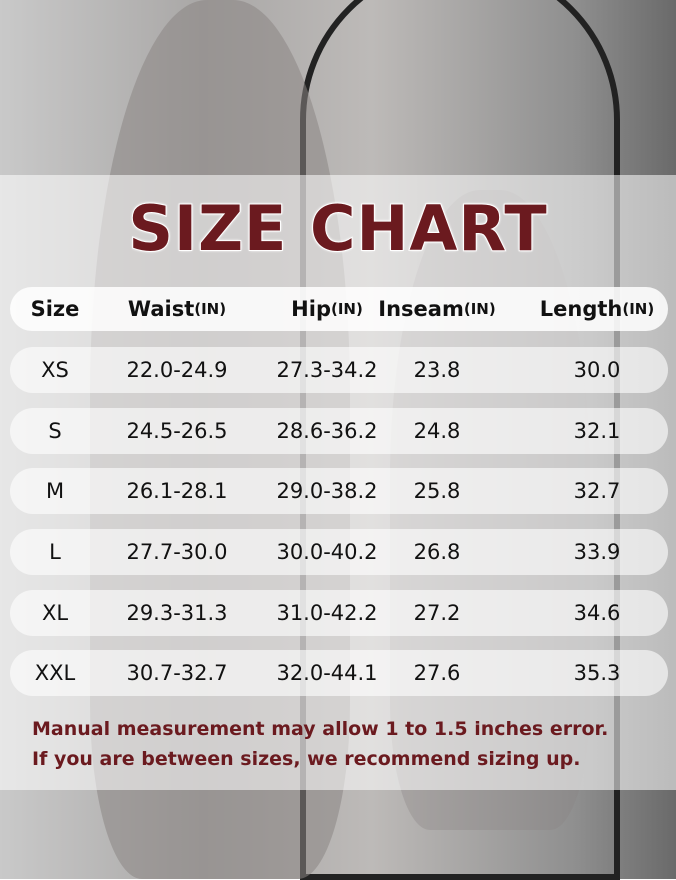  What do you see at coordinates (311, 309) in the screenshot?
I see `header-label: Hip` at bounding box center [311, 309].